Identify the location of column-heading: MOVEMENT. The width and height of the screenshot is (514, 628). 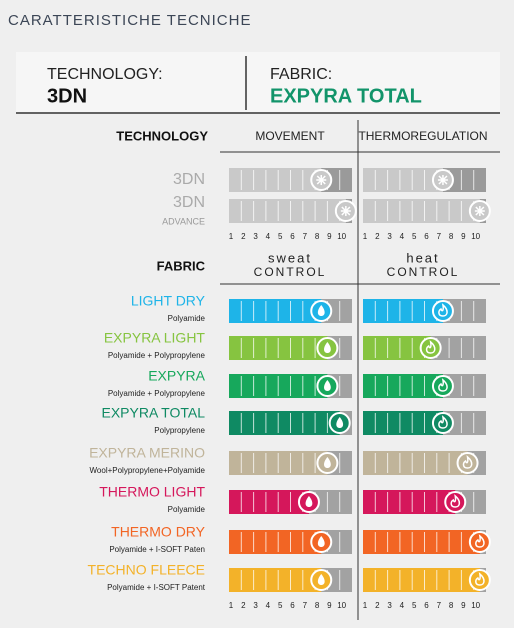
(290, 136).